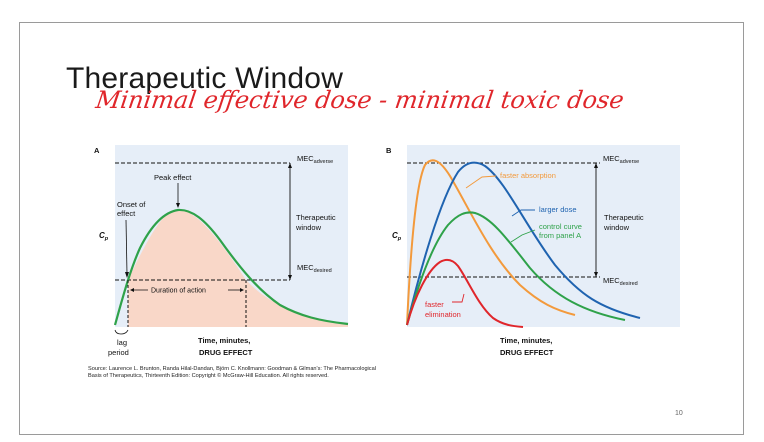 This screenshot has width=764, height=442. I want to click on panel-a-duration-fill, so click(187, 268).